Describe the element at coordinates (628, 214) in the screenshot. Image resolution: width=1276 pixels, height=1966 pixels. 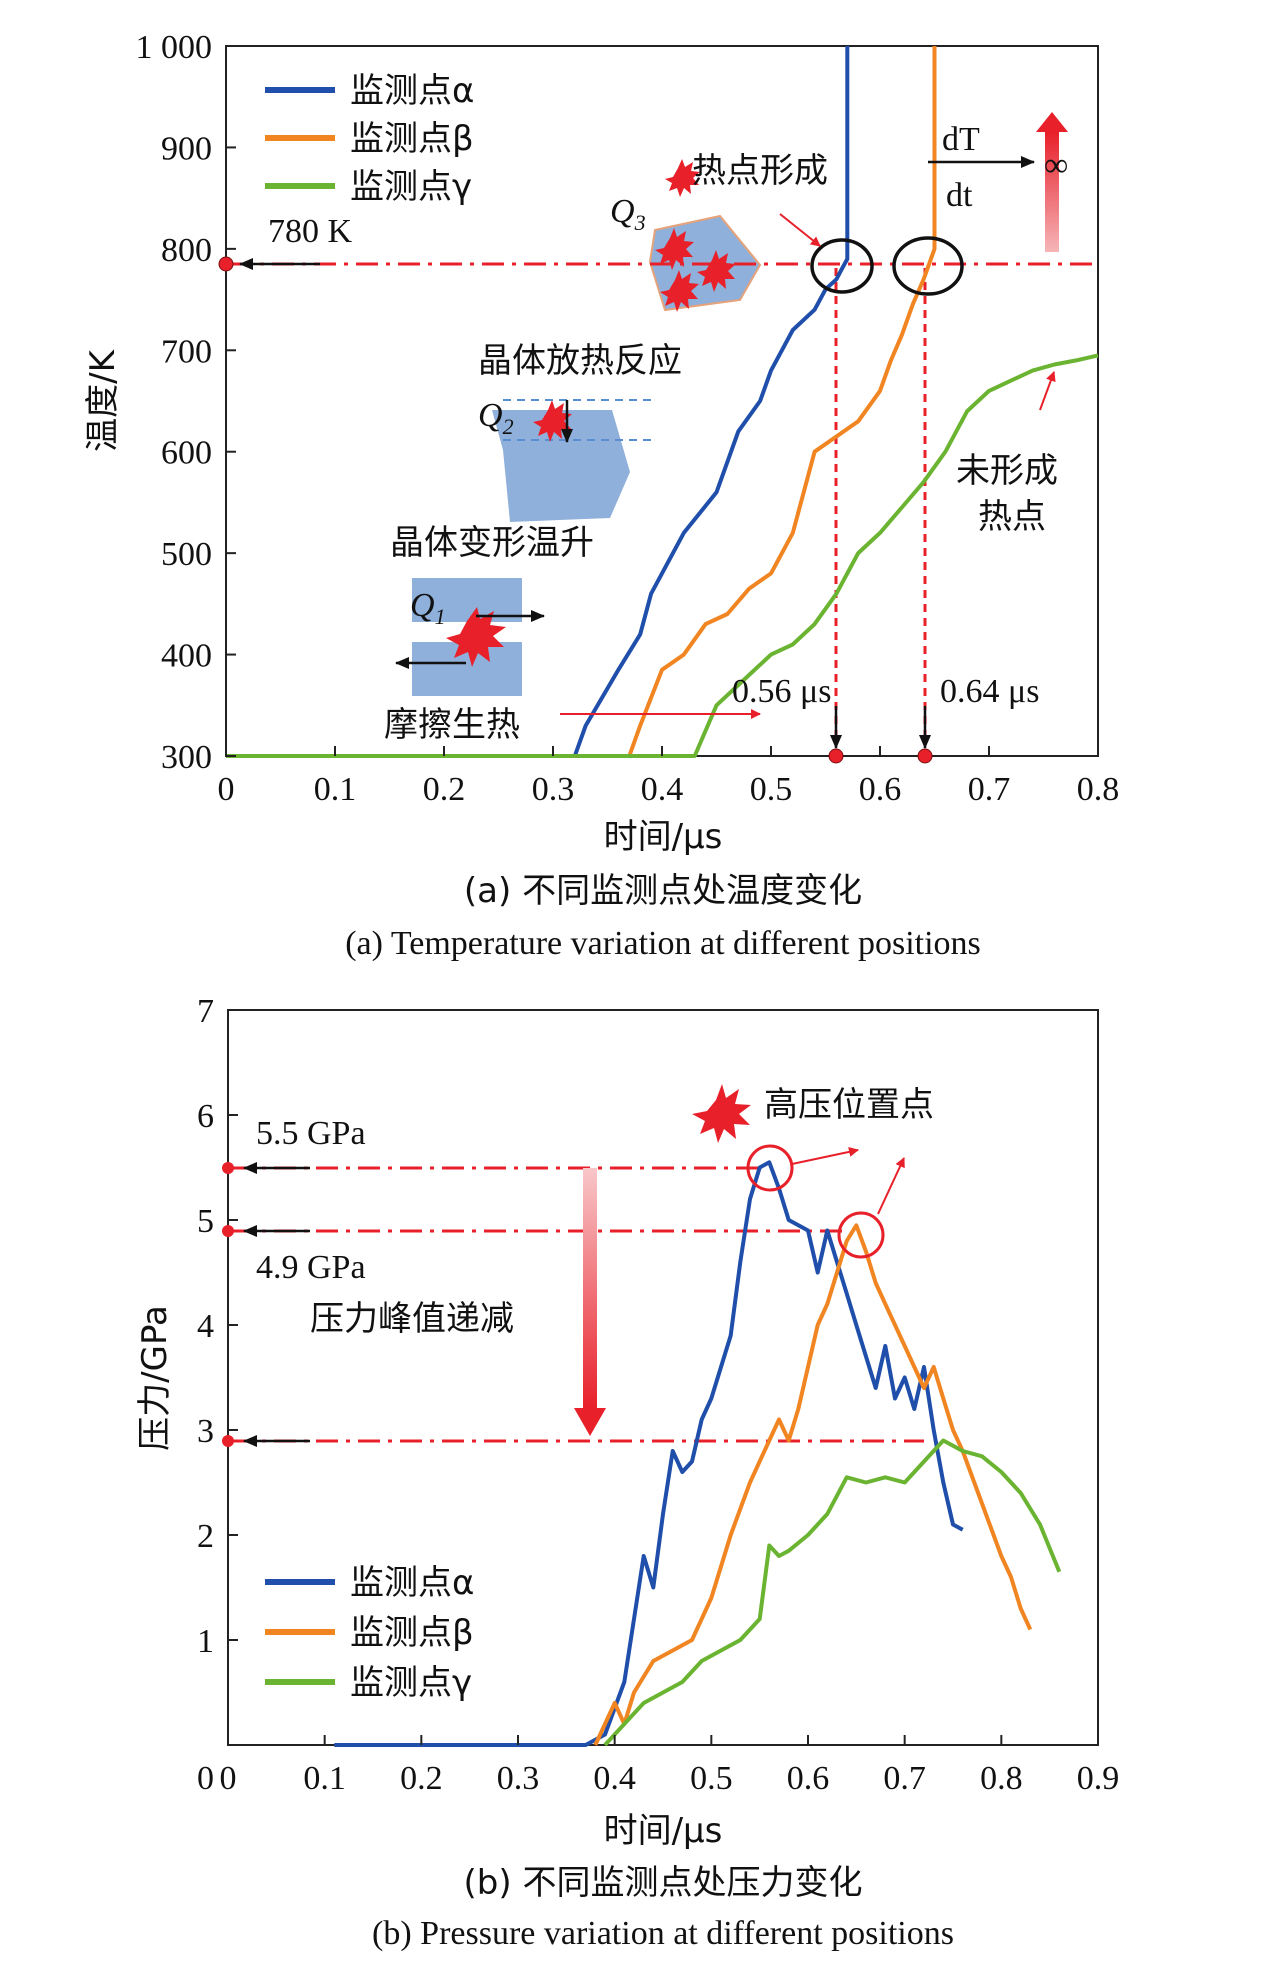
I see `q3-label: Q3` at that location.